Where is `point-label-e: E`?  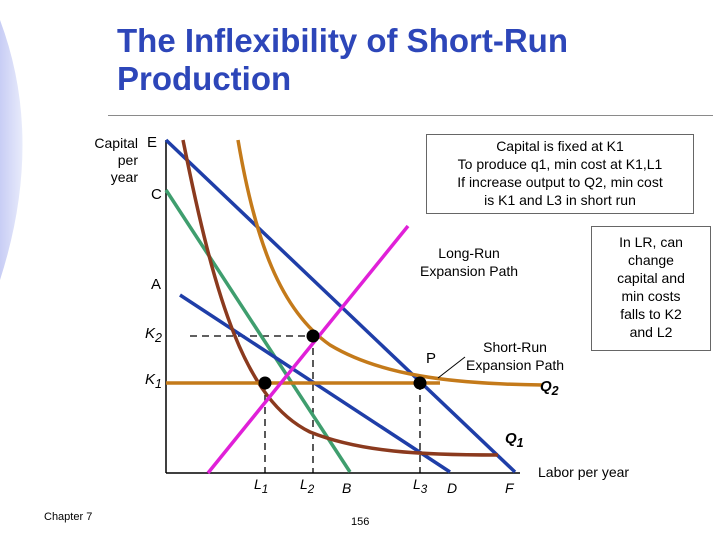
point-label-e: E is located at coordinates (152, 142).